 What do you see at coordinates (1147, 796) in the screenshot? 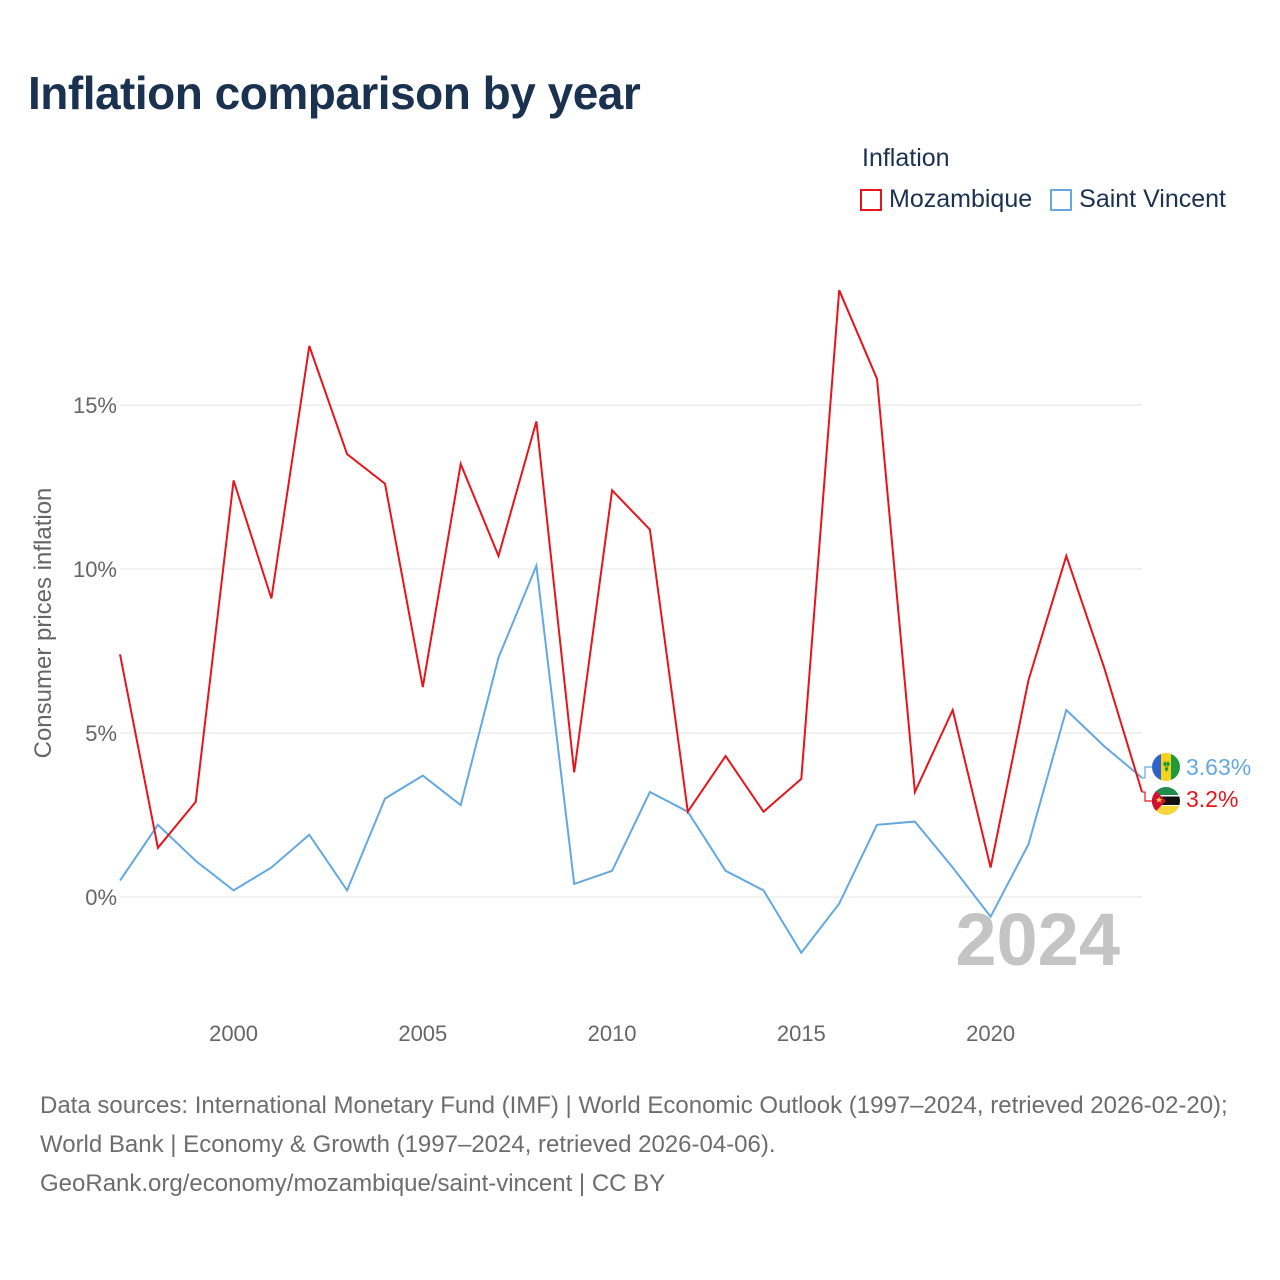
I see `connector-mozambique` at bounding box center [1147, 796].